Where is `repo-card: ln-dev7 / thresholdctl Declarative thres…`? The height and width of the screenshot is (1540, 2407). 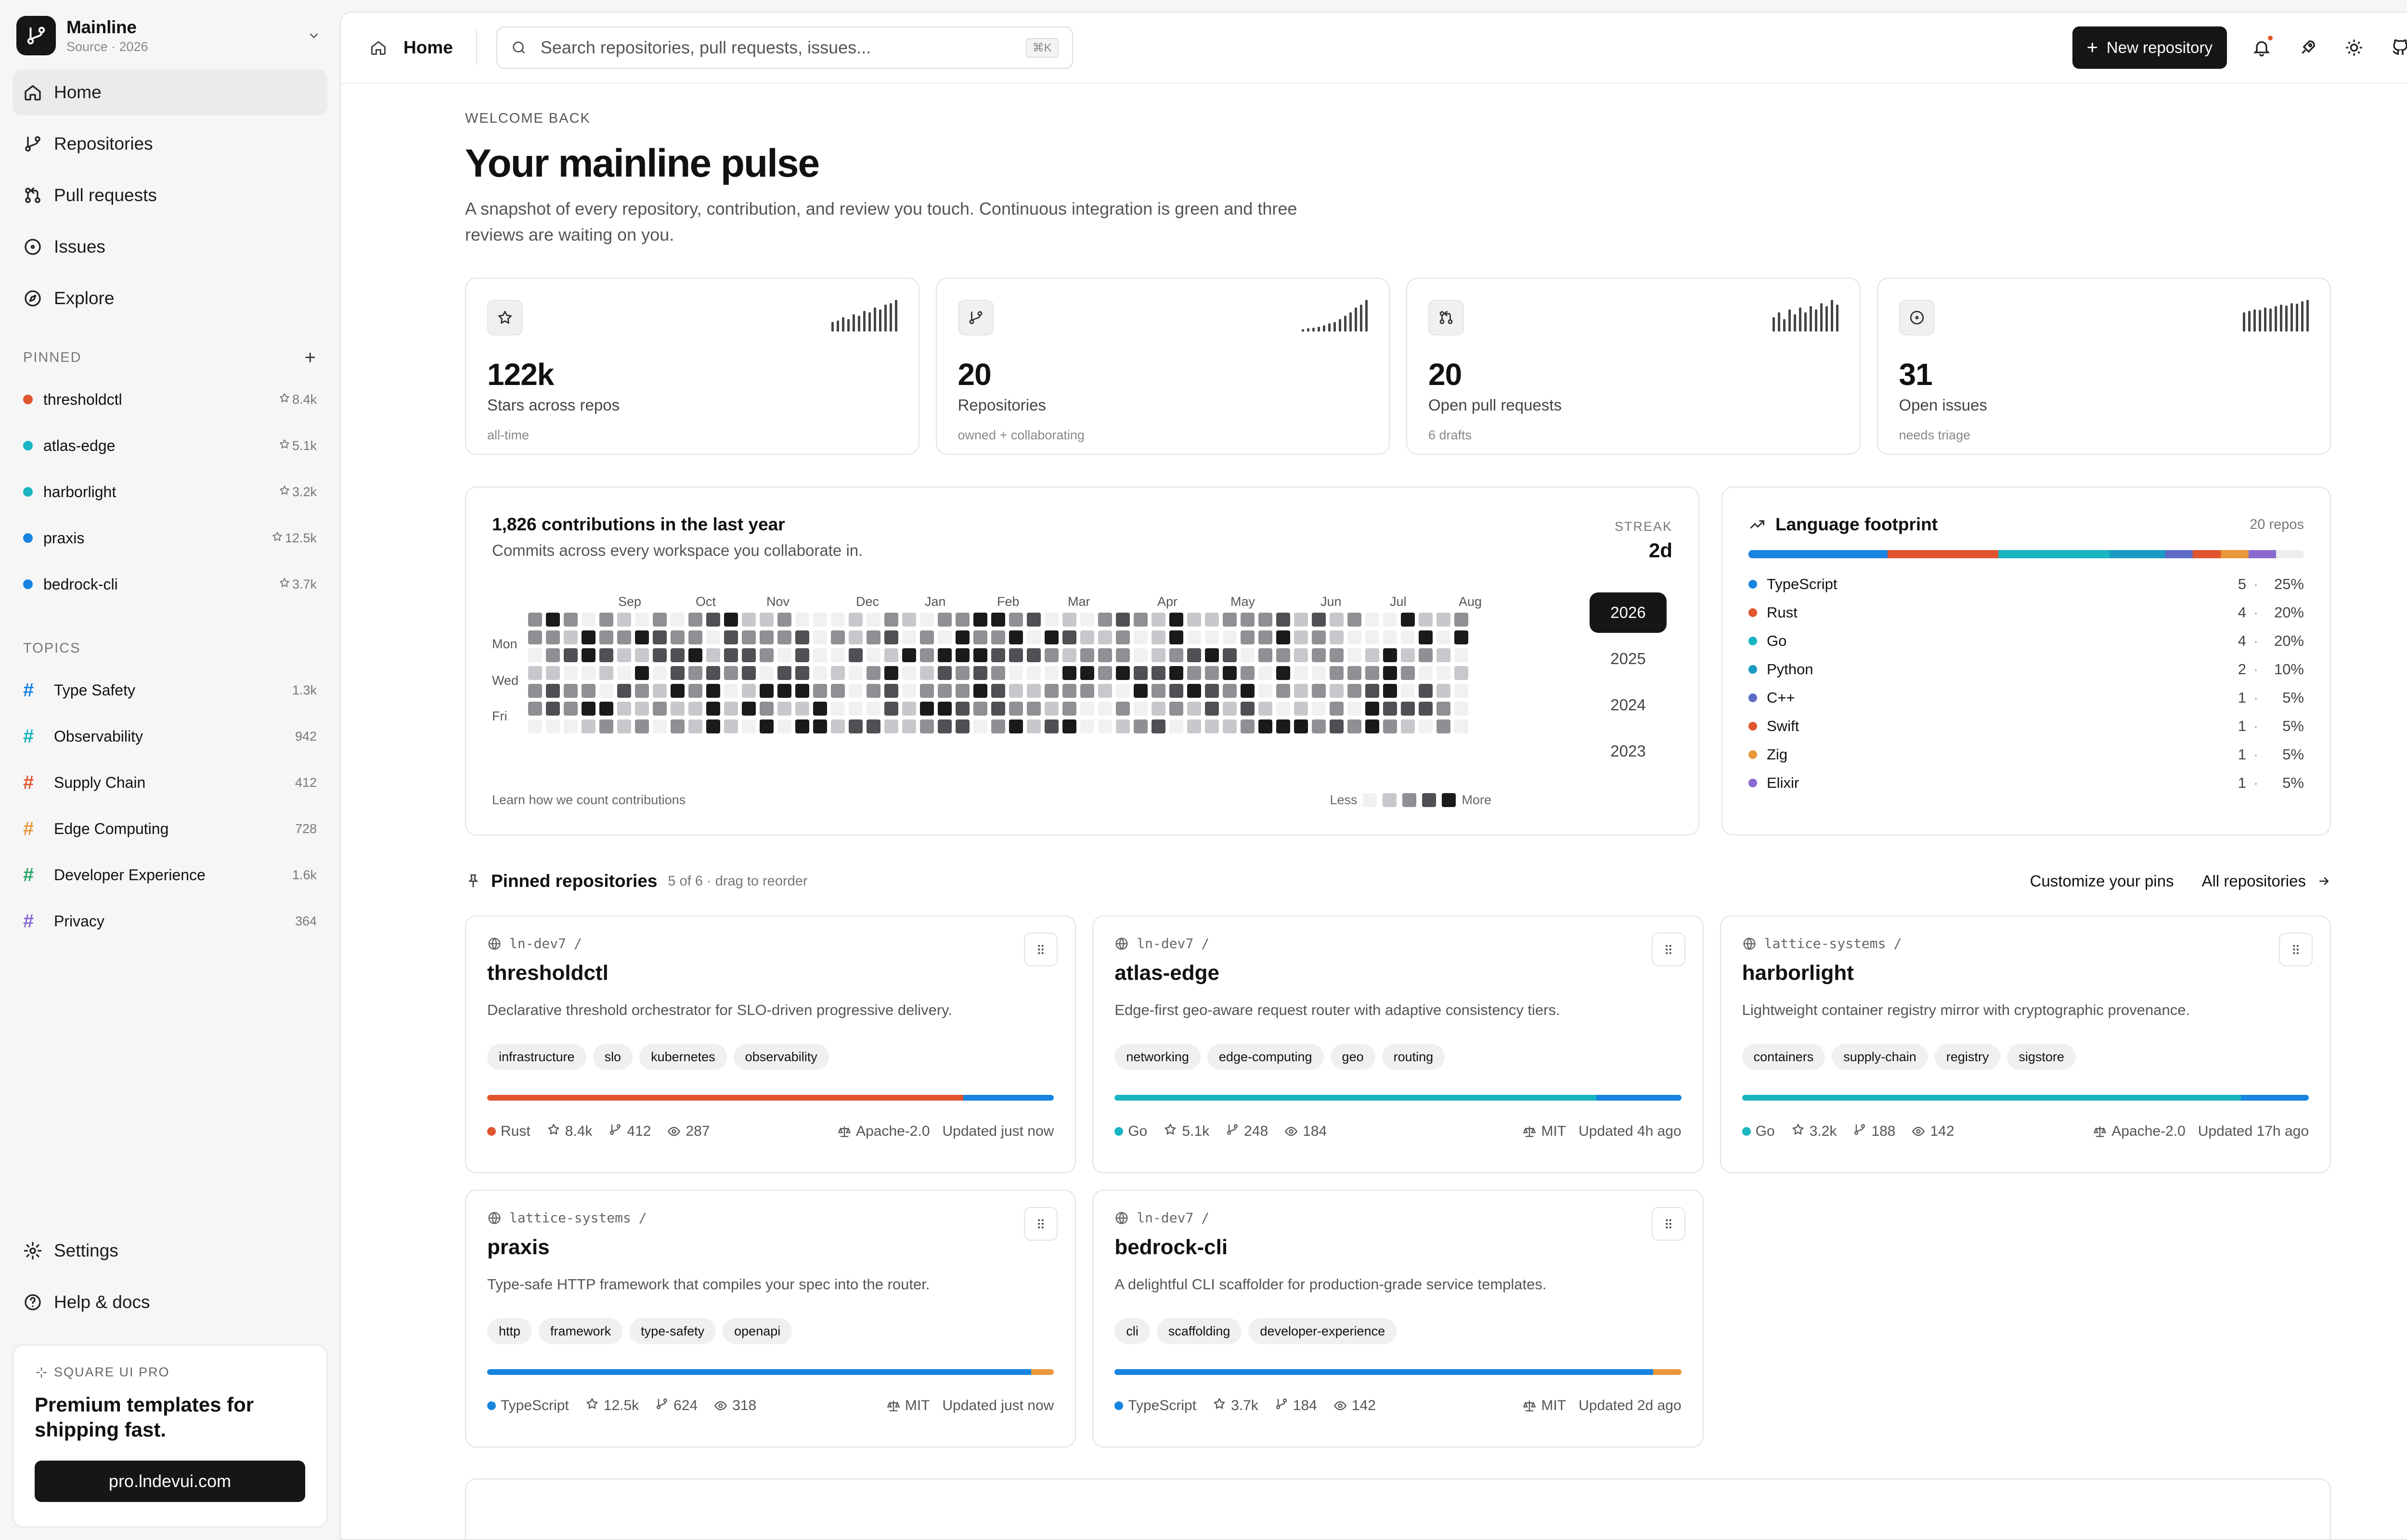
repo-card: ln-dev7 / thresholdctl Declarative thres… is located at coordinates (770, 1044).